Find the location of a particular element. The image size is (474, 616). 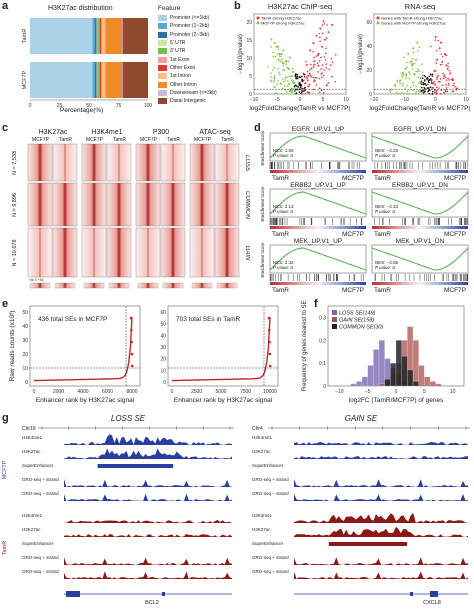

plot-frame is located at coordinates (223, 346).